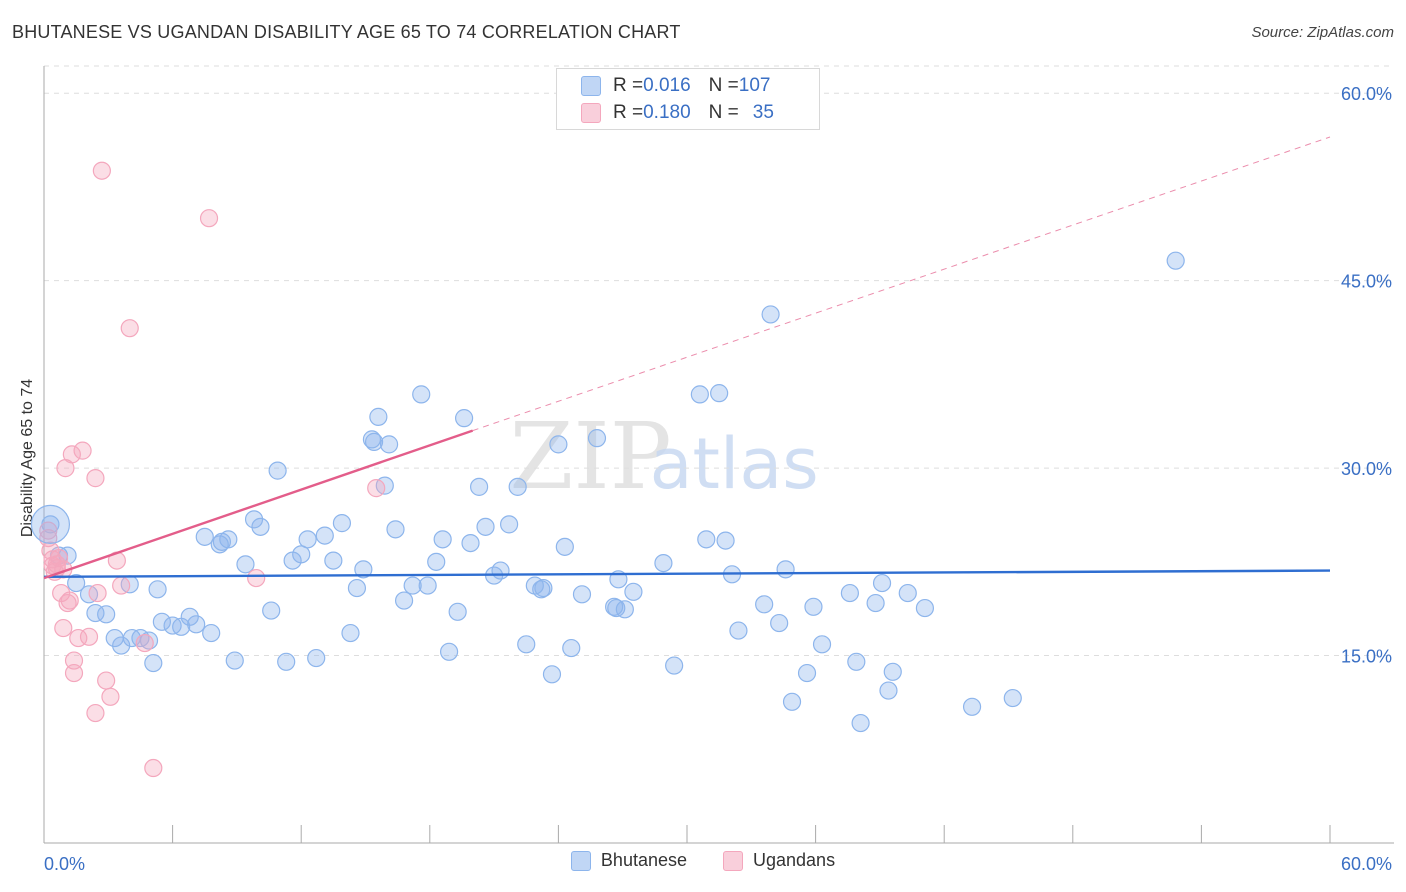 The width and height of the screenshot is (1406, 892). I want to click on bottom-legend: Bhutanese Ugandans, so click(703, 860).